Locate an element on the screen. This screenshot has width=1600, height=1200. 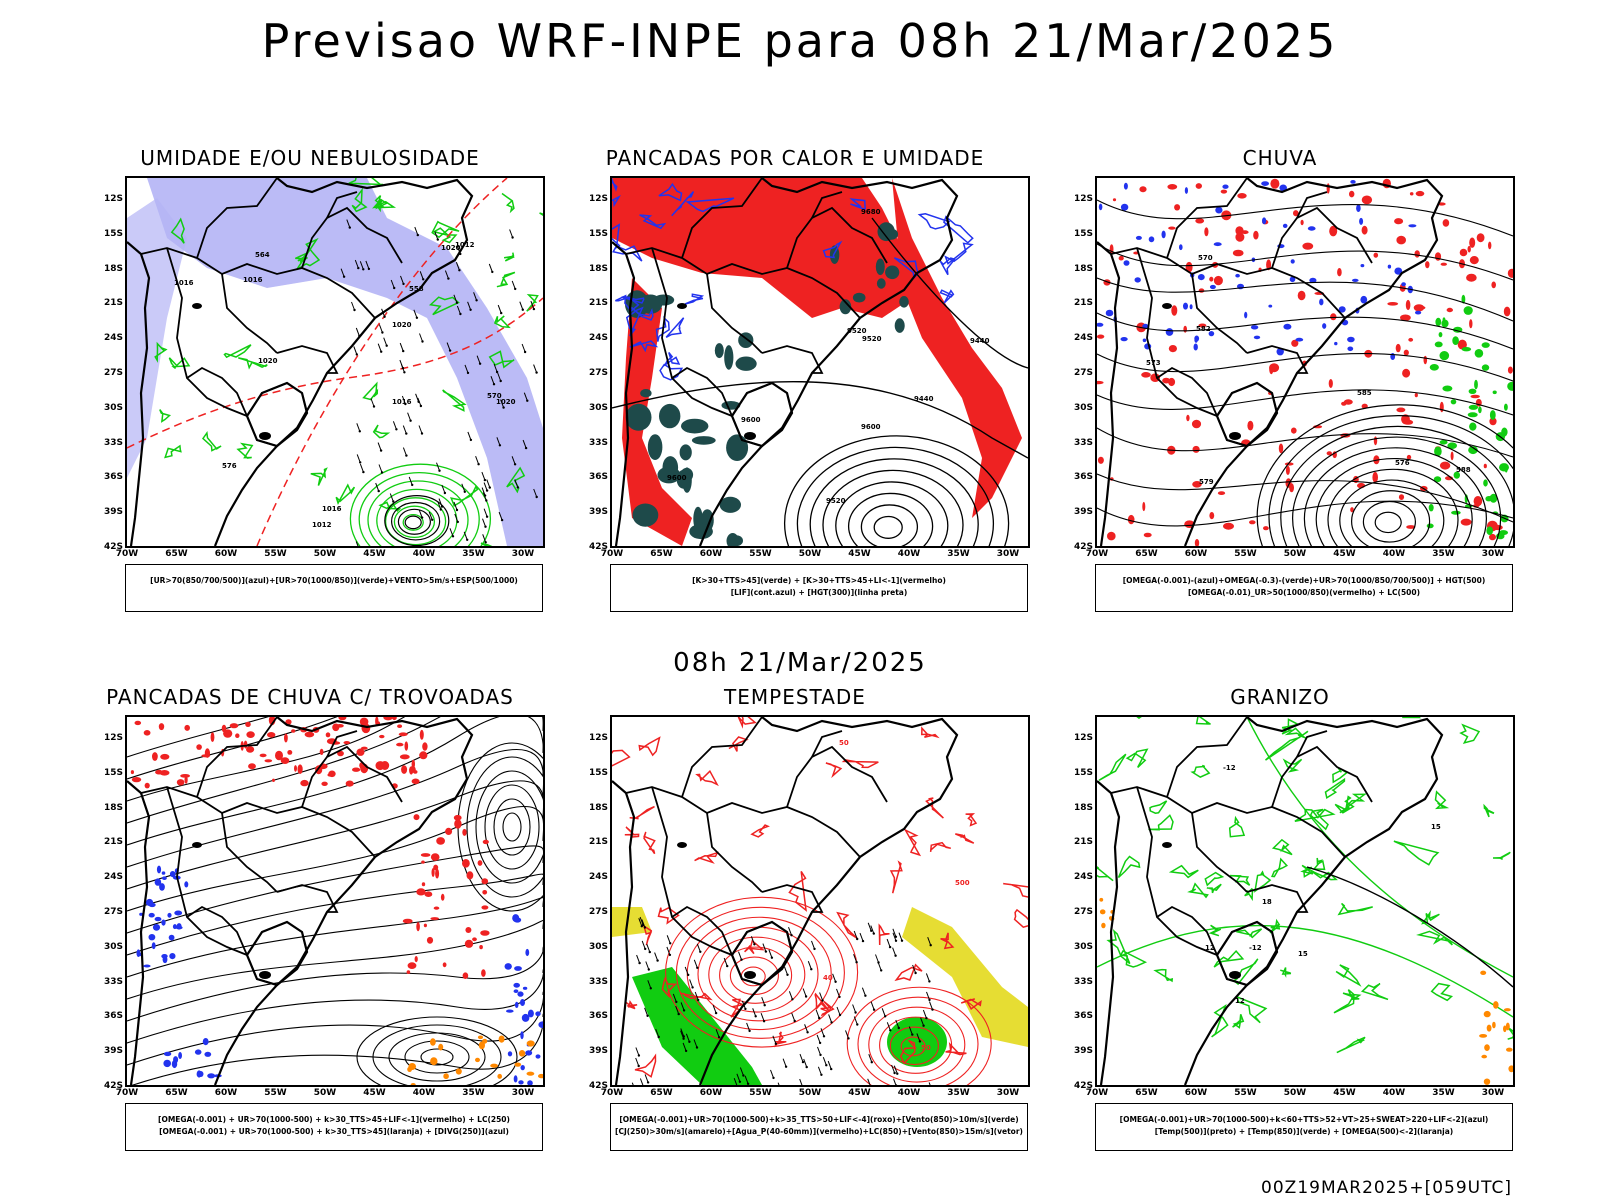
contour-label: 558 is located at coordinates (416, 289).